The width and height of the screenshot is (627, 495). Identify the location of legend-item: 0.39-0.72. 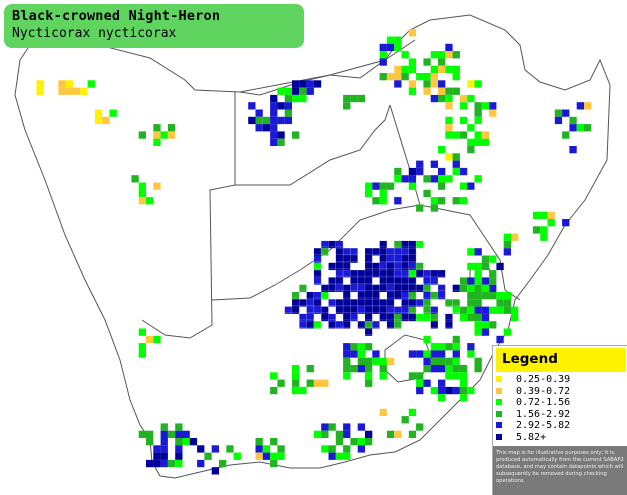
(561, 392).